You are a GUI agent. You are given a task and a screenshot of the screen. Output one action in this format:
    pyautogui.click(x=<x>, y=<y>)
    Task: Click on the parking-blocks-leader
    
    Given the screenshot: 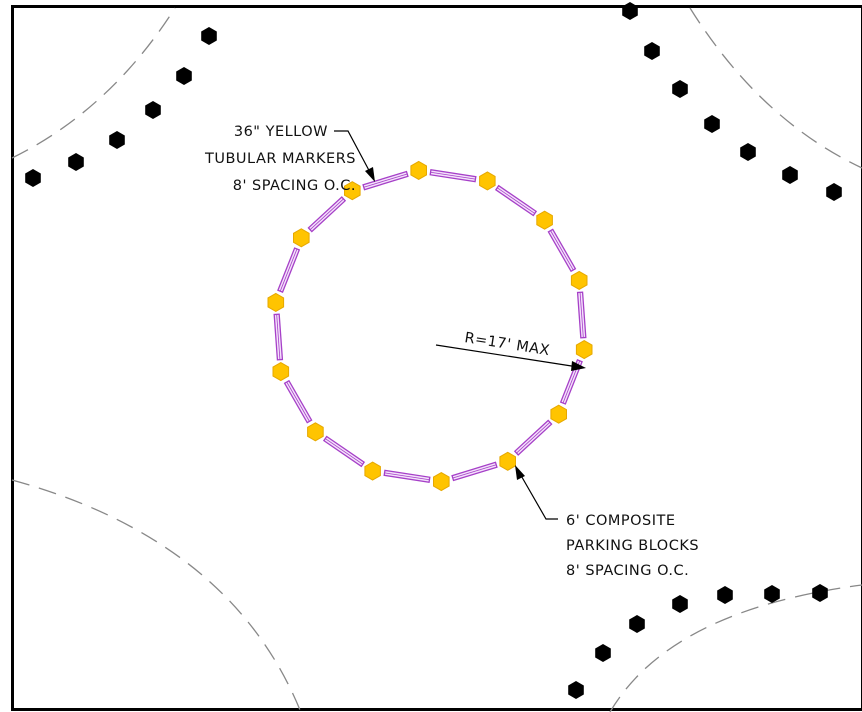 What is the action you would take?
    pyautogui.click(x=538, y=495)
    